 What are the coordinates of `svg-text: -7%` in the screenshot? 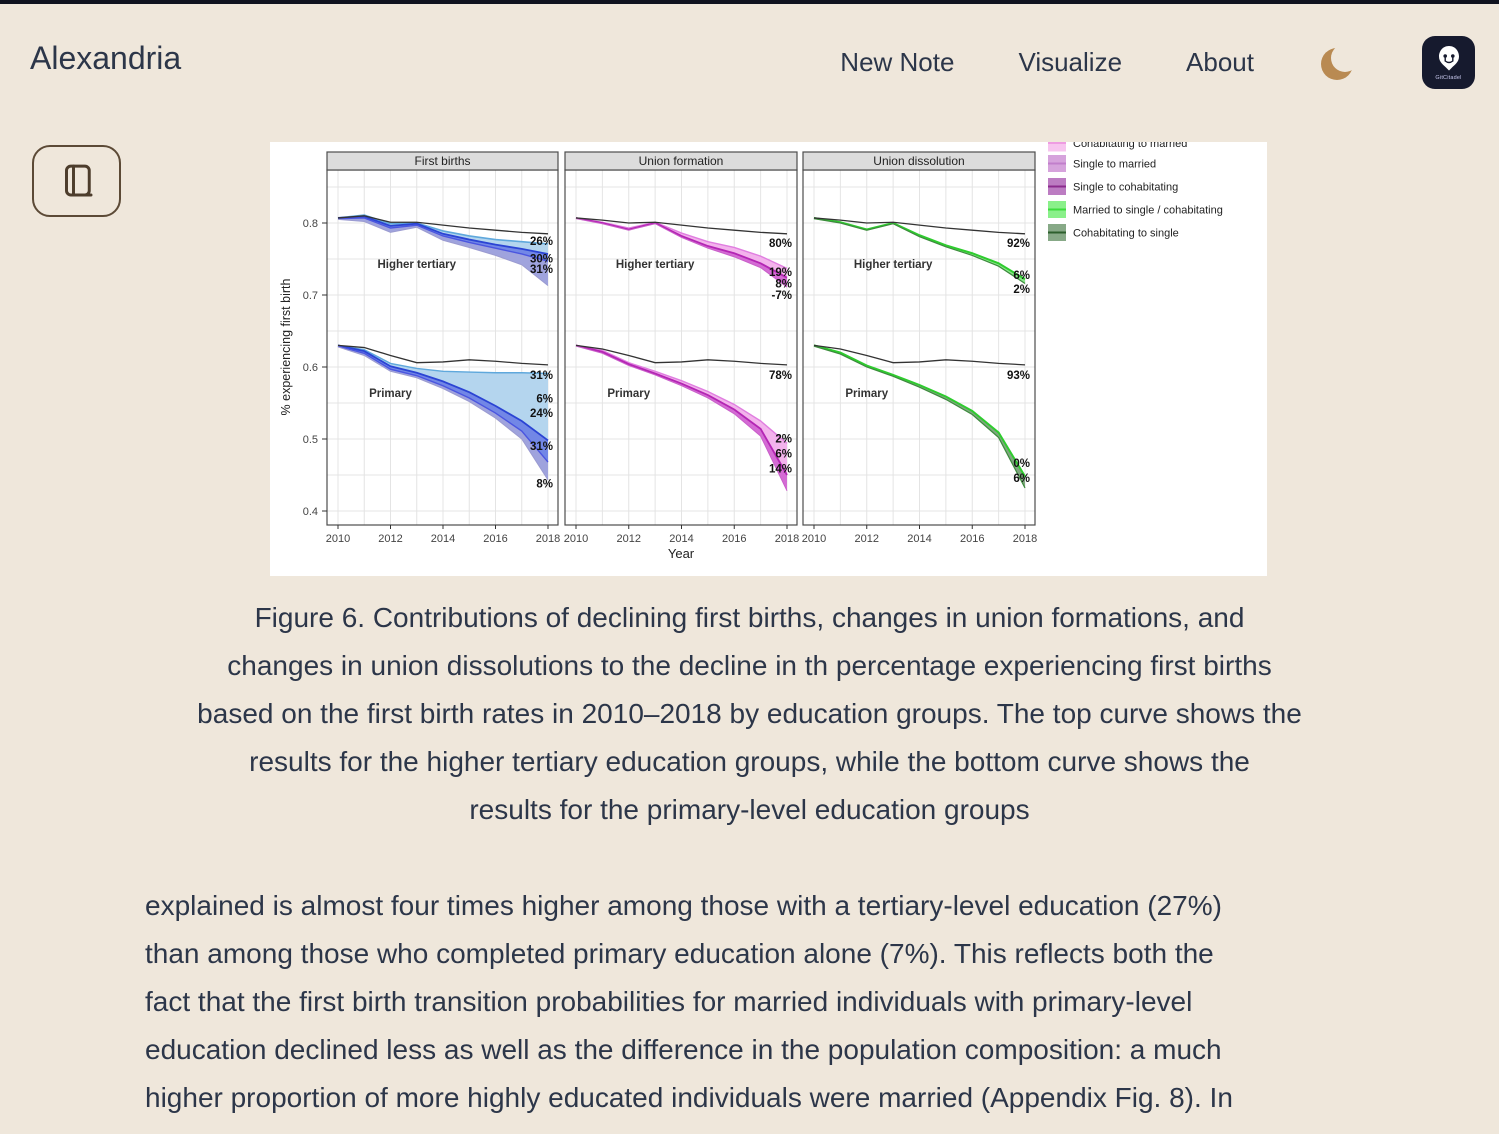 It's located at (782, 296).